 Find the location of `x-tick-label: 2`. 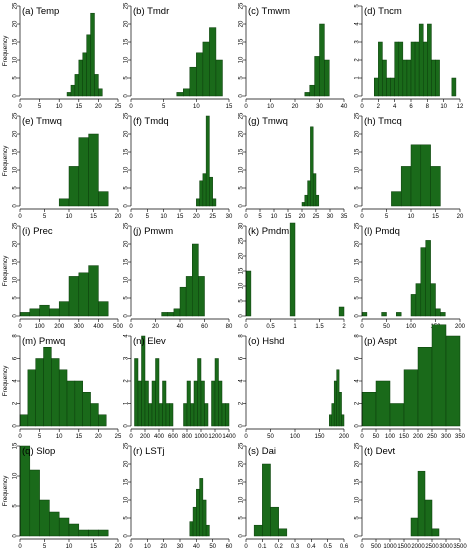

x-tick-label: 2 is located at coordinates (379, 107).